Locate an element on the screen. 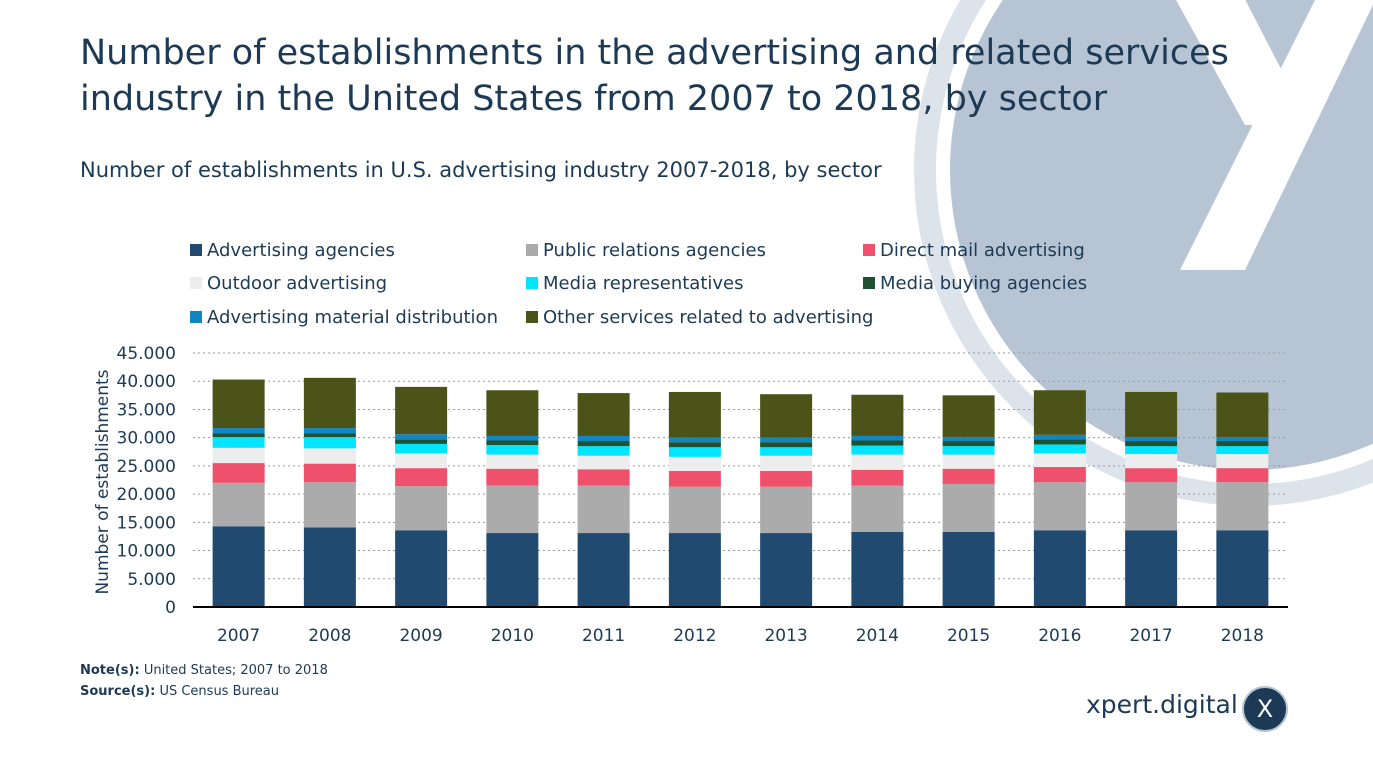 The image size is (1373, 773). legend-item: Other services related to advertising is located at coordinates (699, 318).